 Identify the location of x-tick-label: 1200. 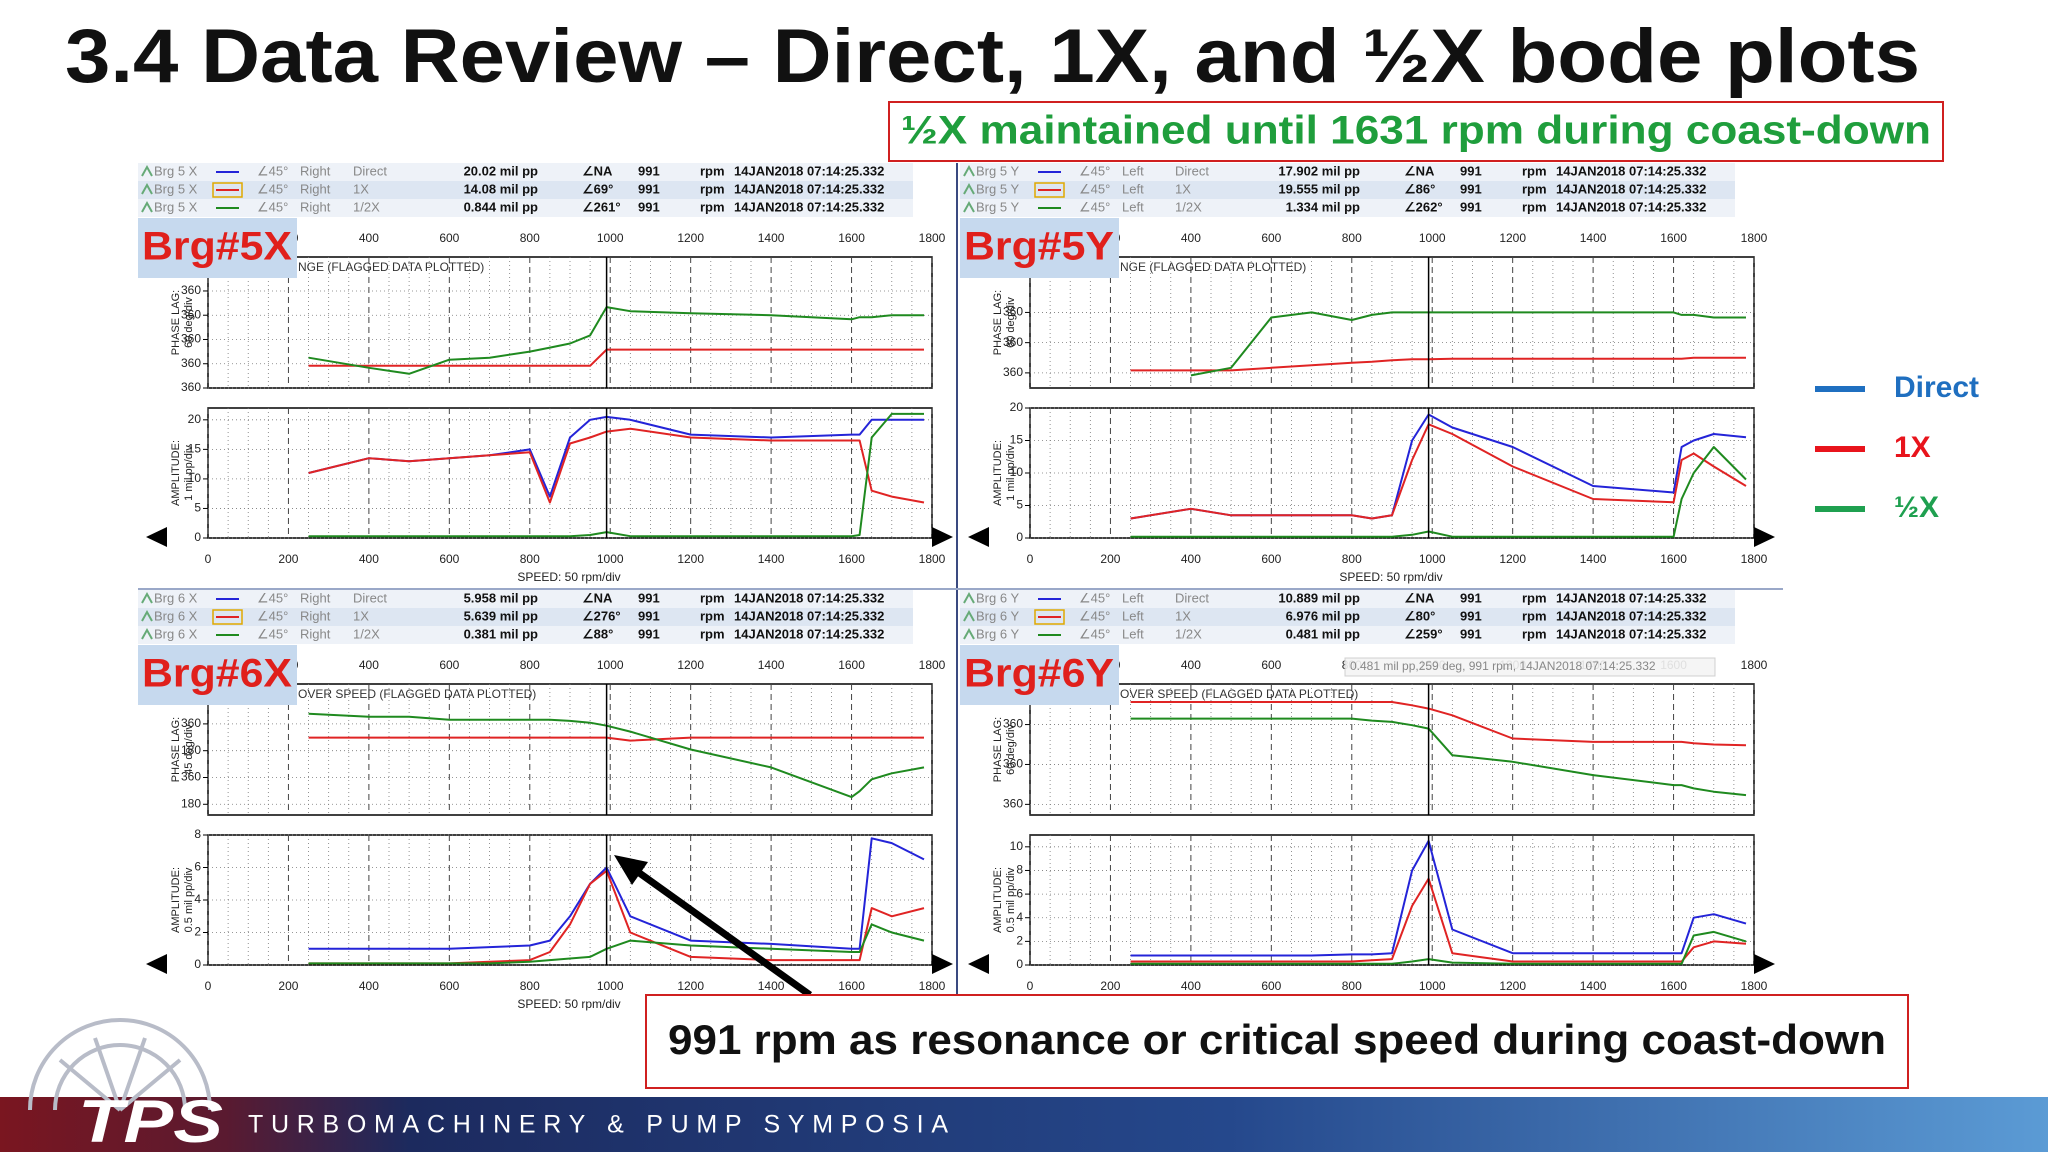
(1512, 986).